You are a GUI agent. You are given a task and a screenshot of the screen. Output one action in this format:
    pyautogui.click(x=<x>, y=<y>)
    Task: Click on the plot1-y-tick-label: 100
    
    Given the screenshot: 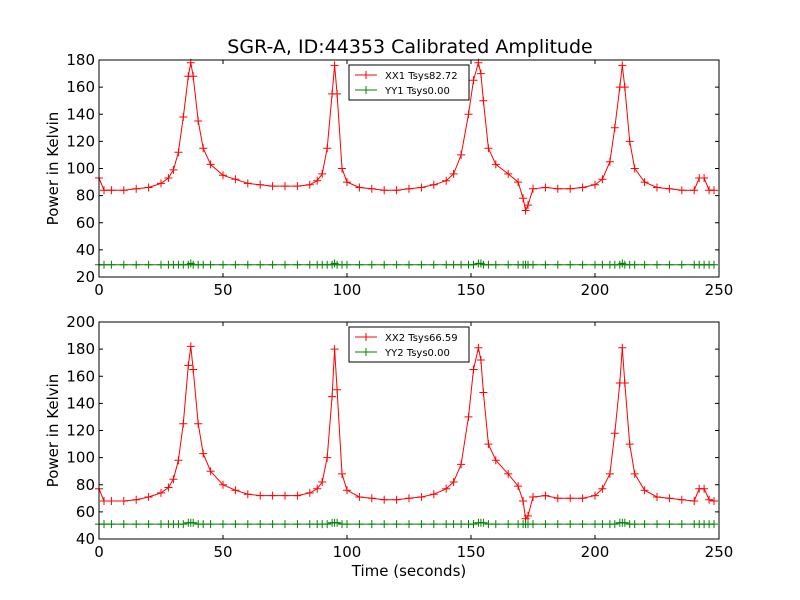 What is the action you would take?
    pyautogui.click(x=80, y=169)
    